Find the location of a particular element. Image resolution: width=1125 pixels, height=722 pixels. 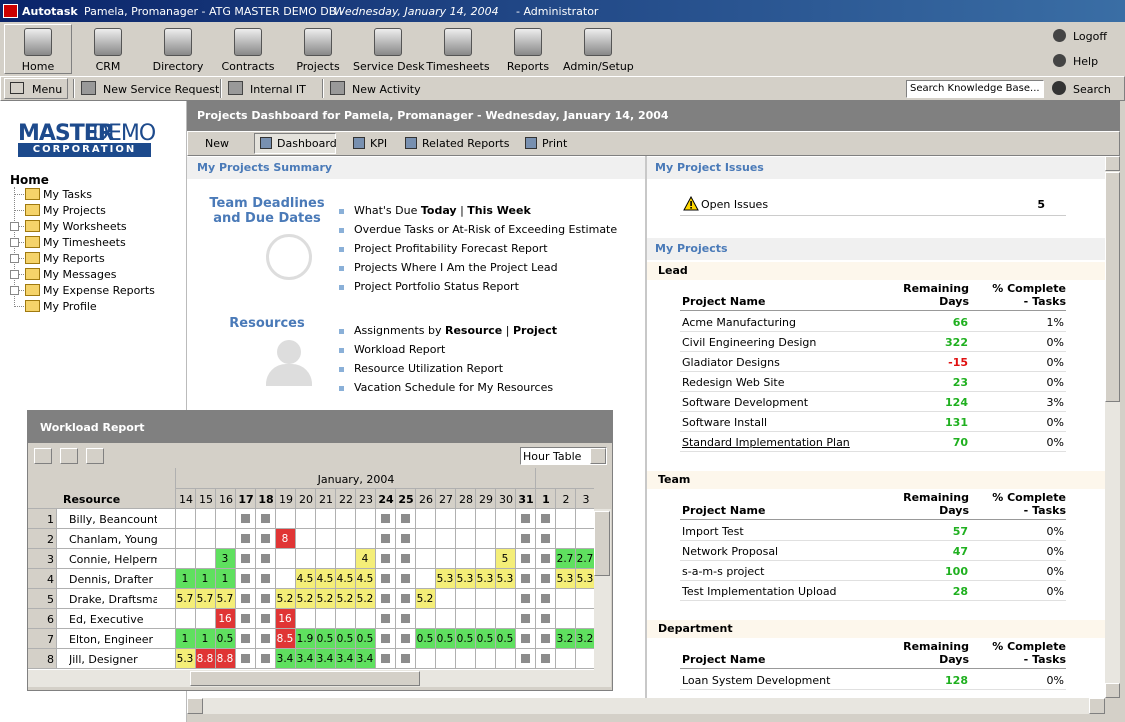

project-name: Gladiator Designs is located at coordinates (731, 362).